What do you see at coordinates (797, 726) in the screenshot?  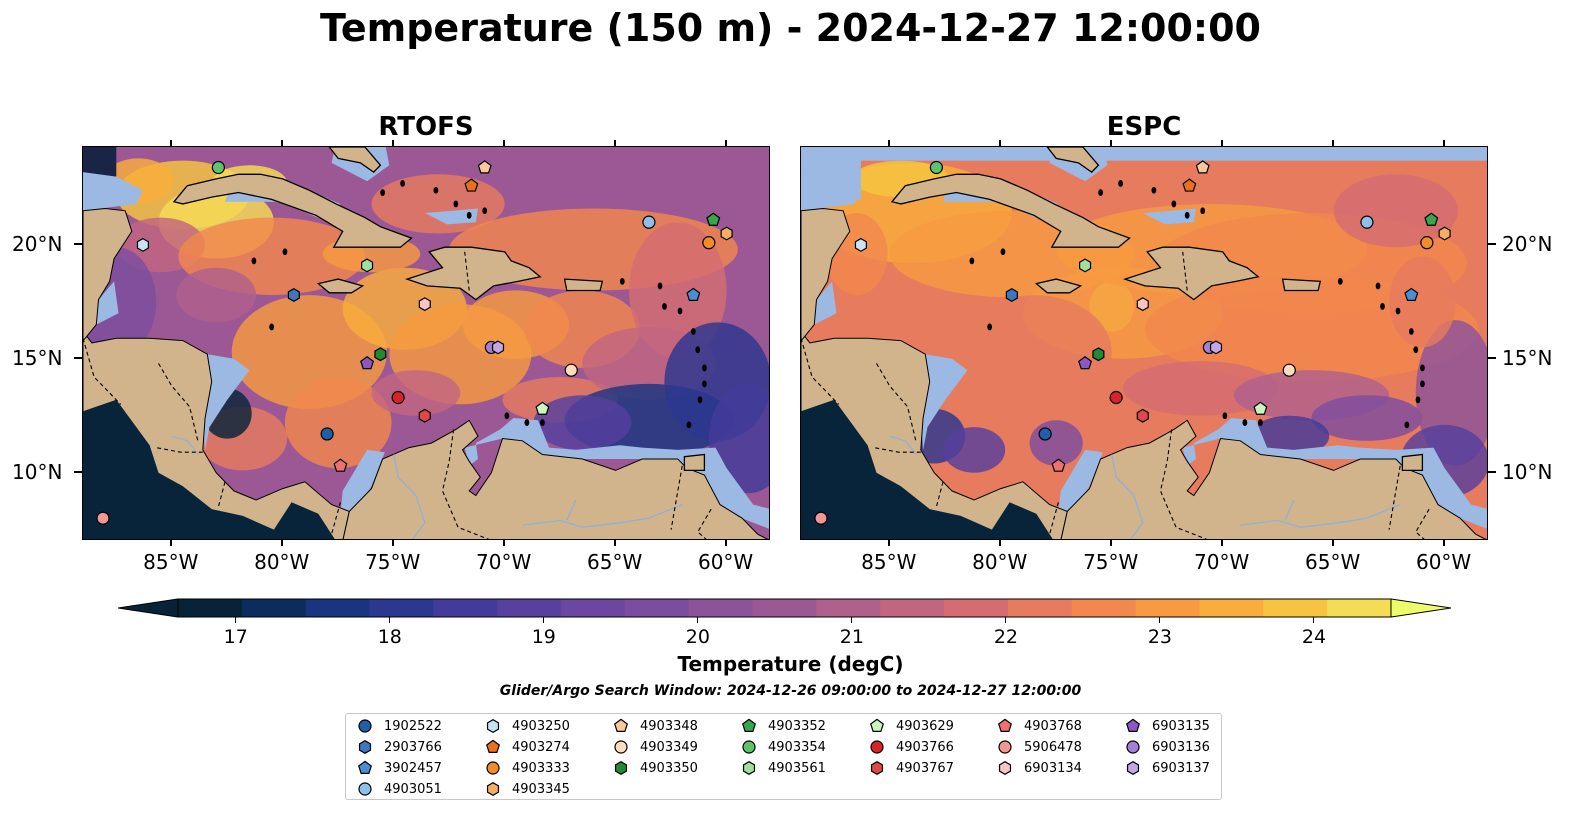 I see `legend-item-label: 4903352` at bounding box center [797, 726].